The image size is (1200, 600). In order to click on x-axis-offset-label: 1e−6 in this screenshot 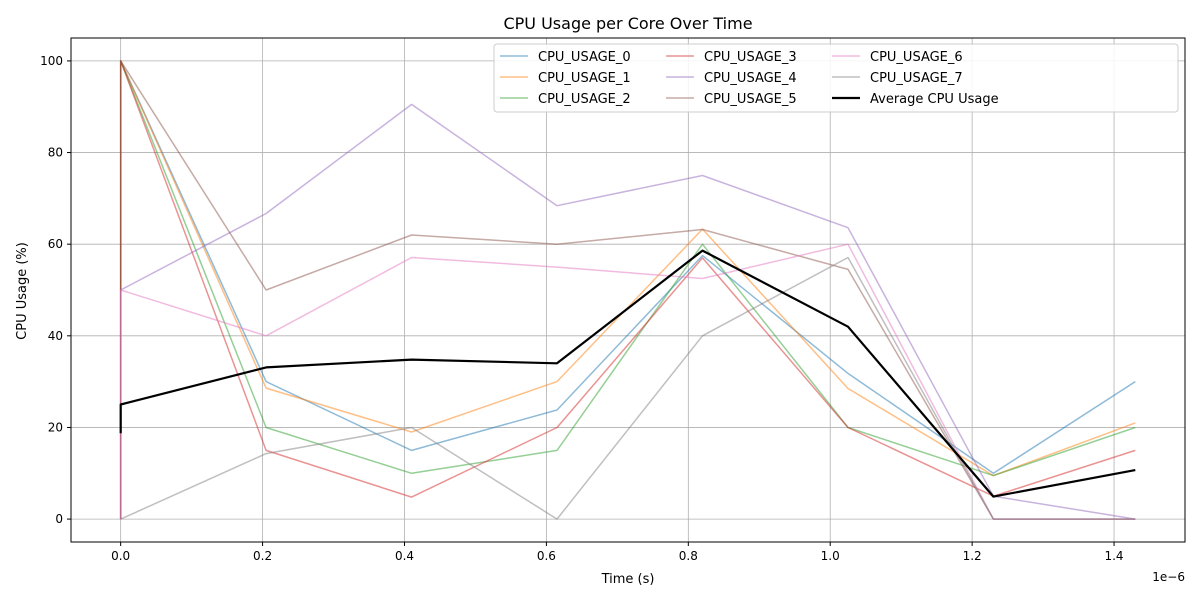, I will do `click(1168, 577)`.